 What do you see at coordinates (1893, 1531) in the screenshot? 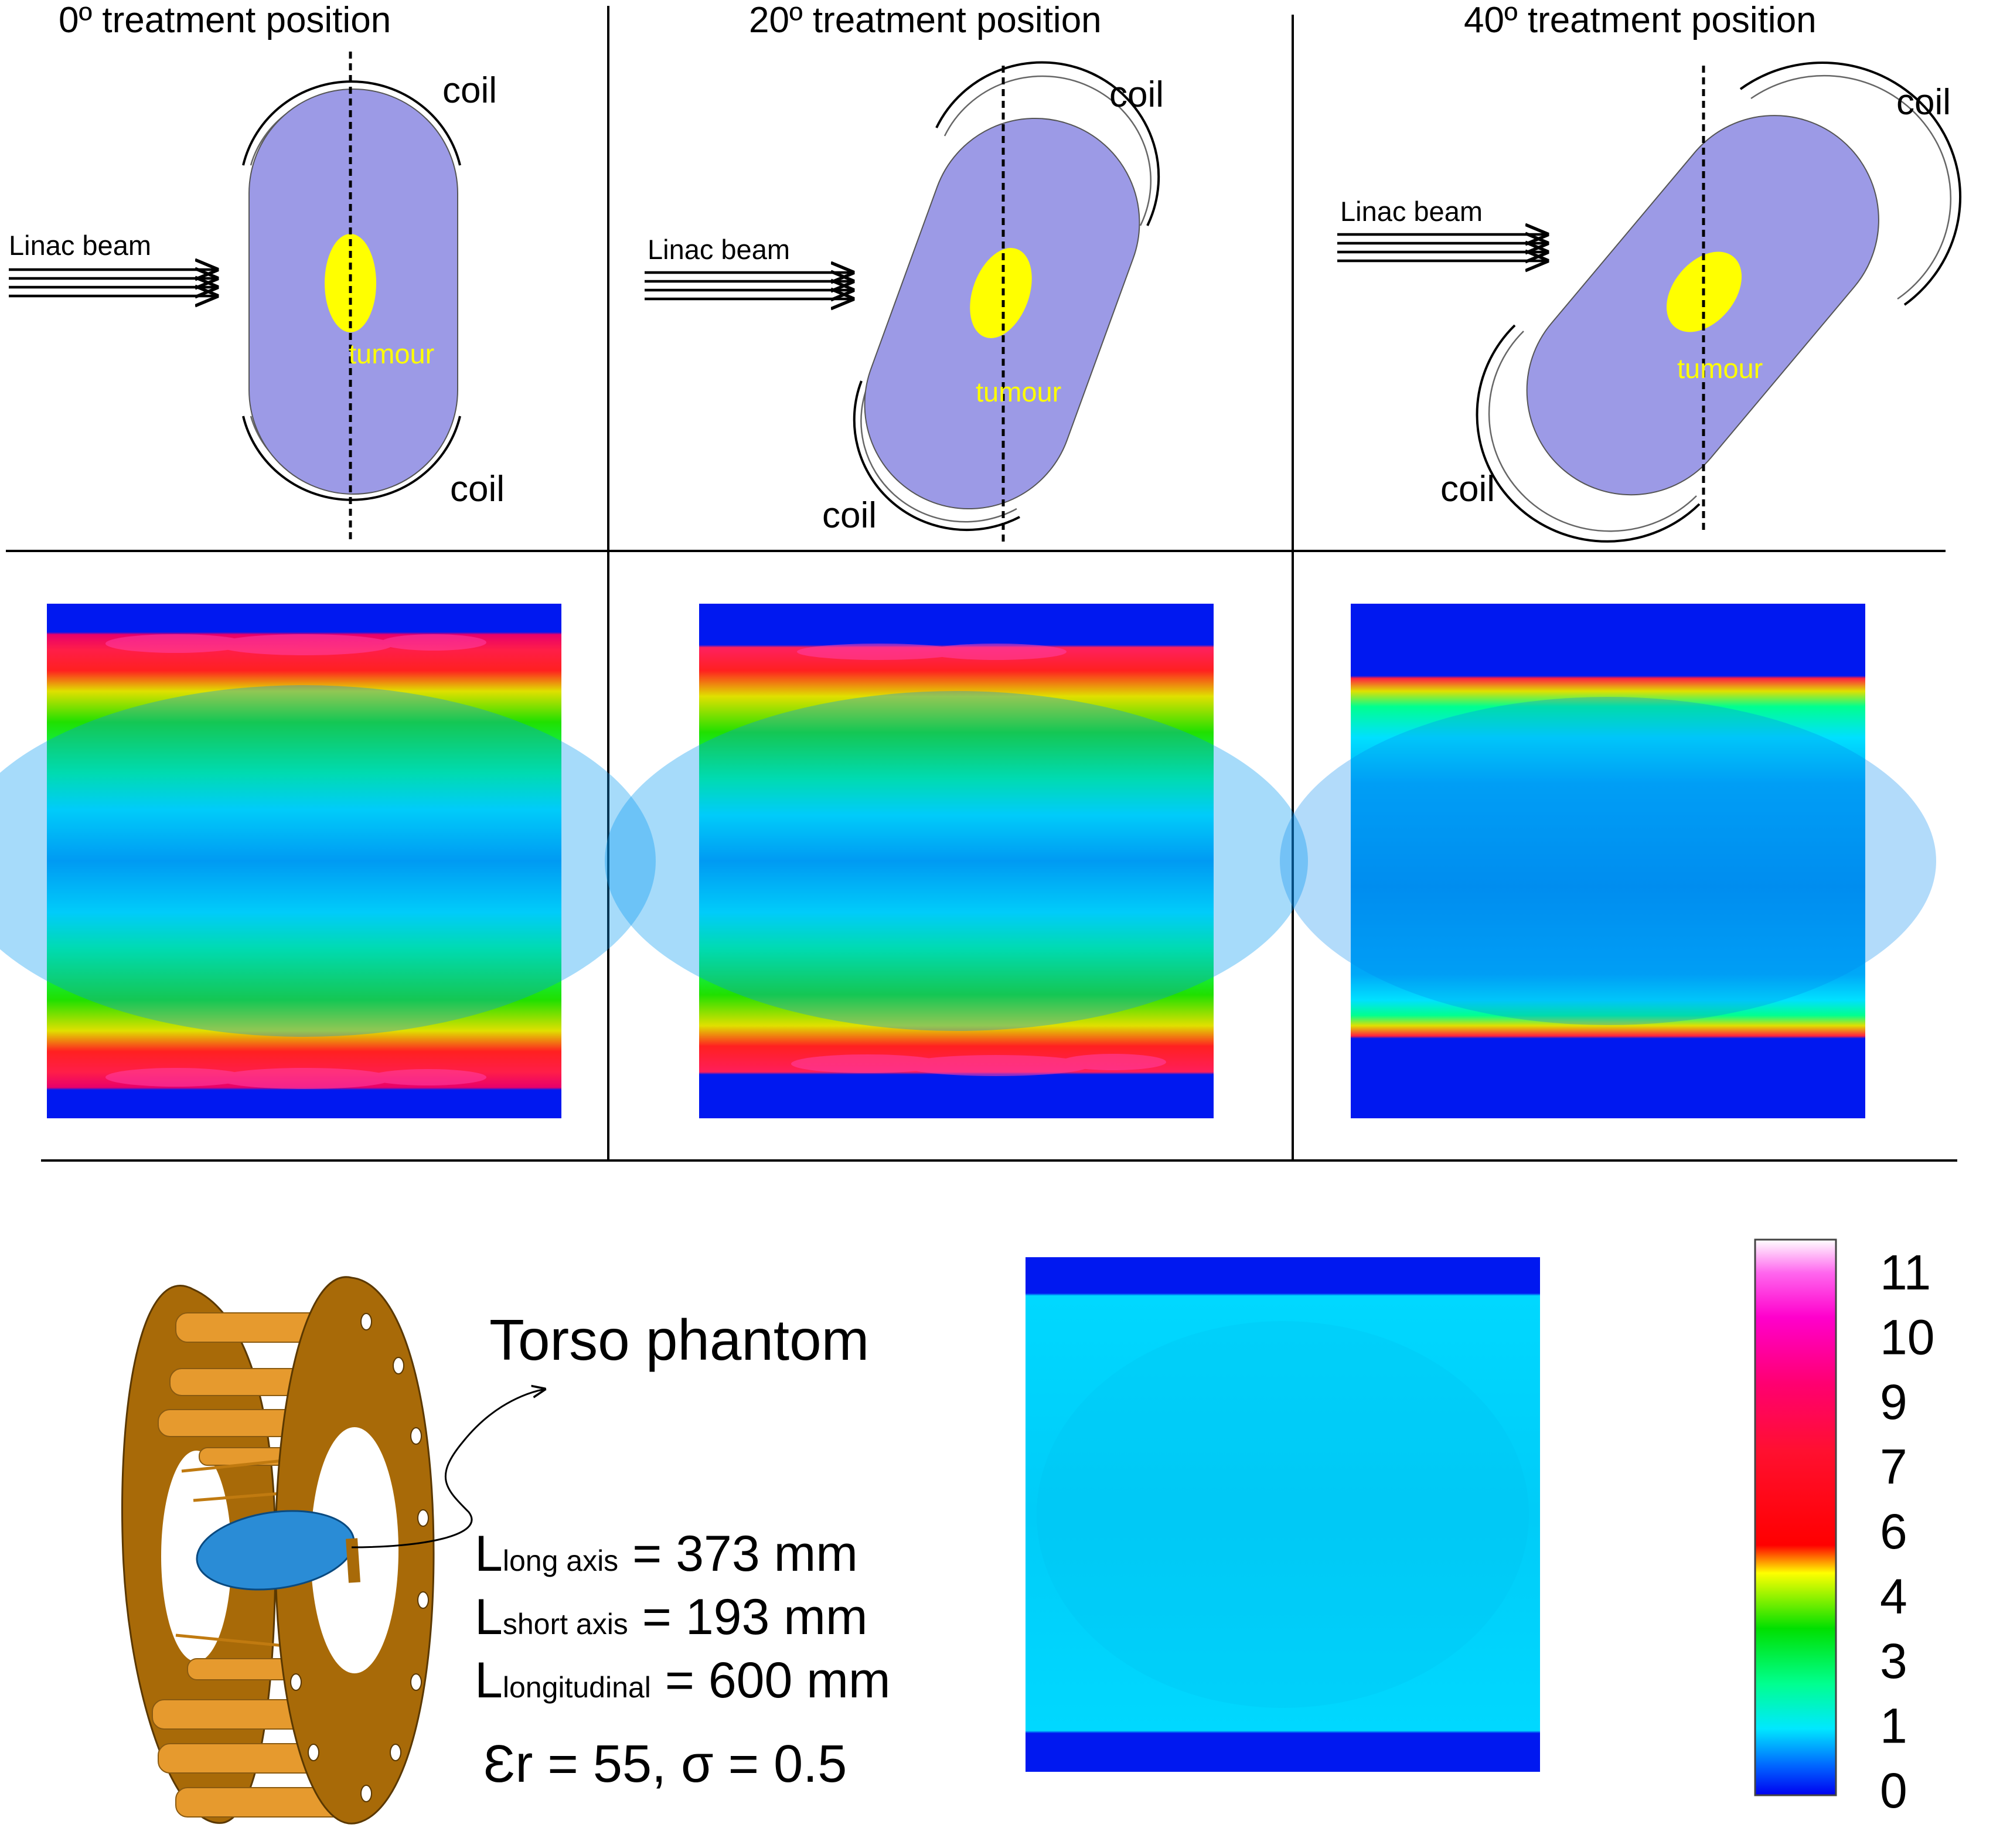
I see `colorbar-label: 6` at bounding box center [1893, 1531].